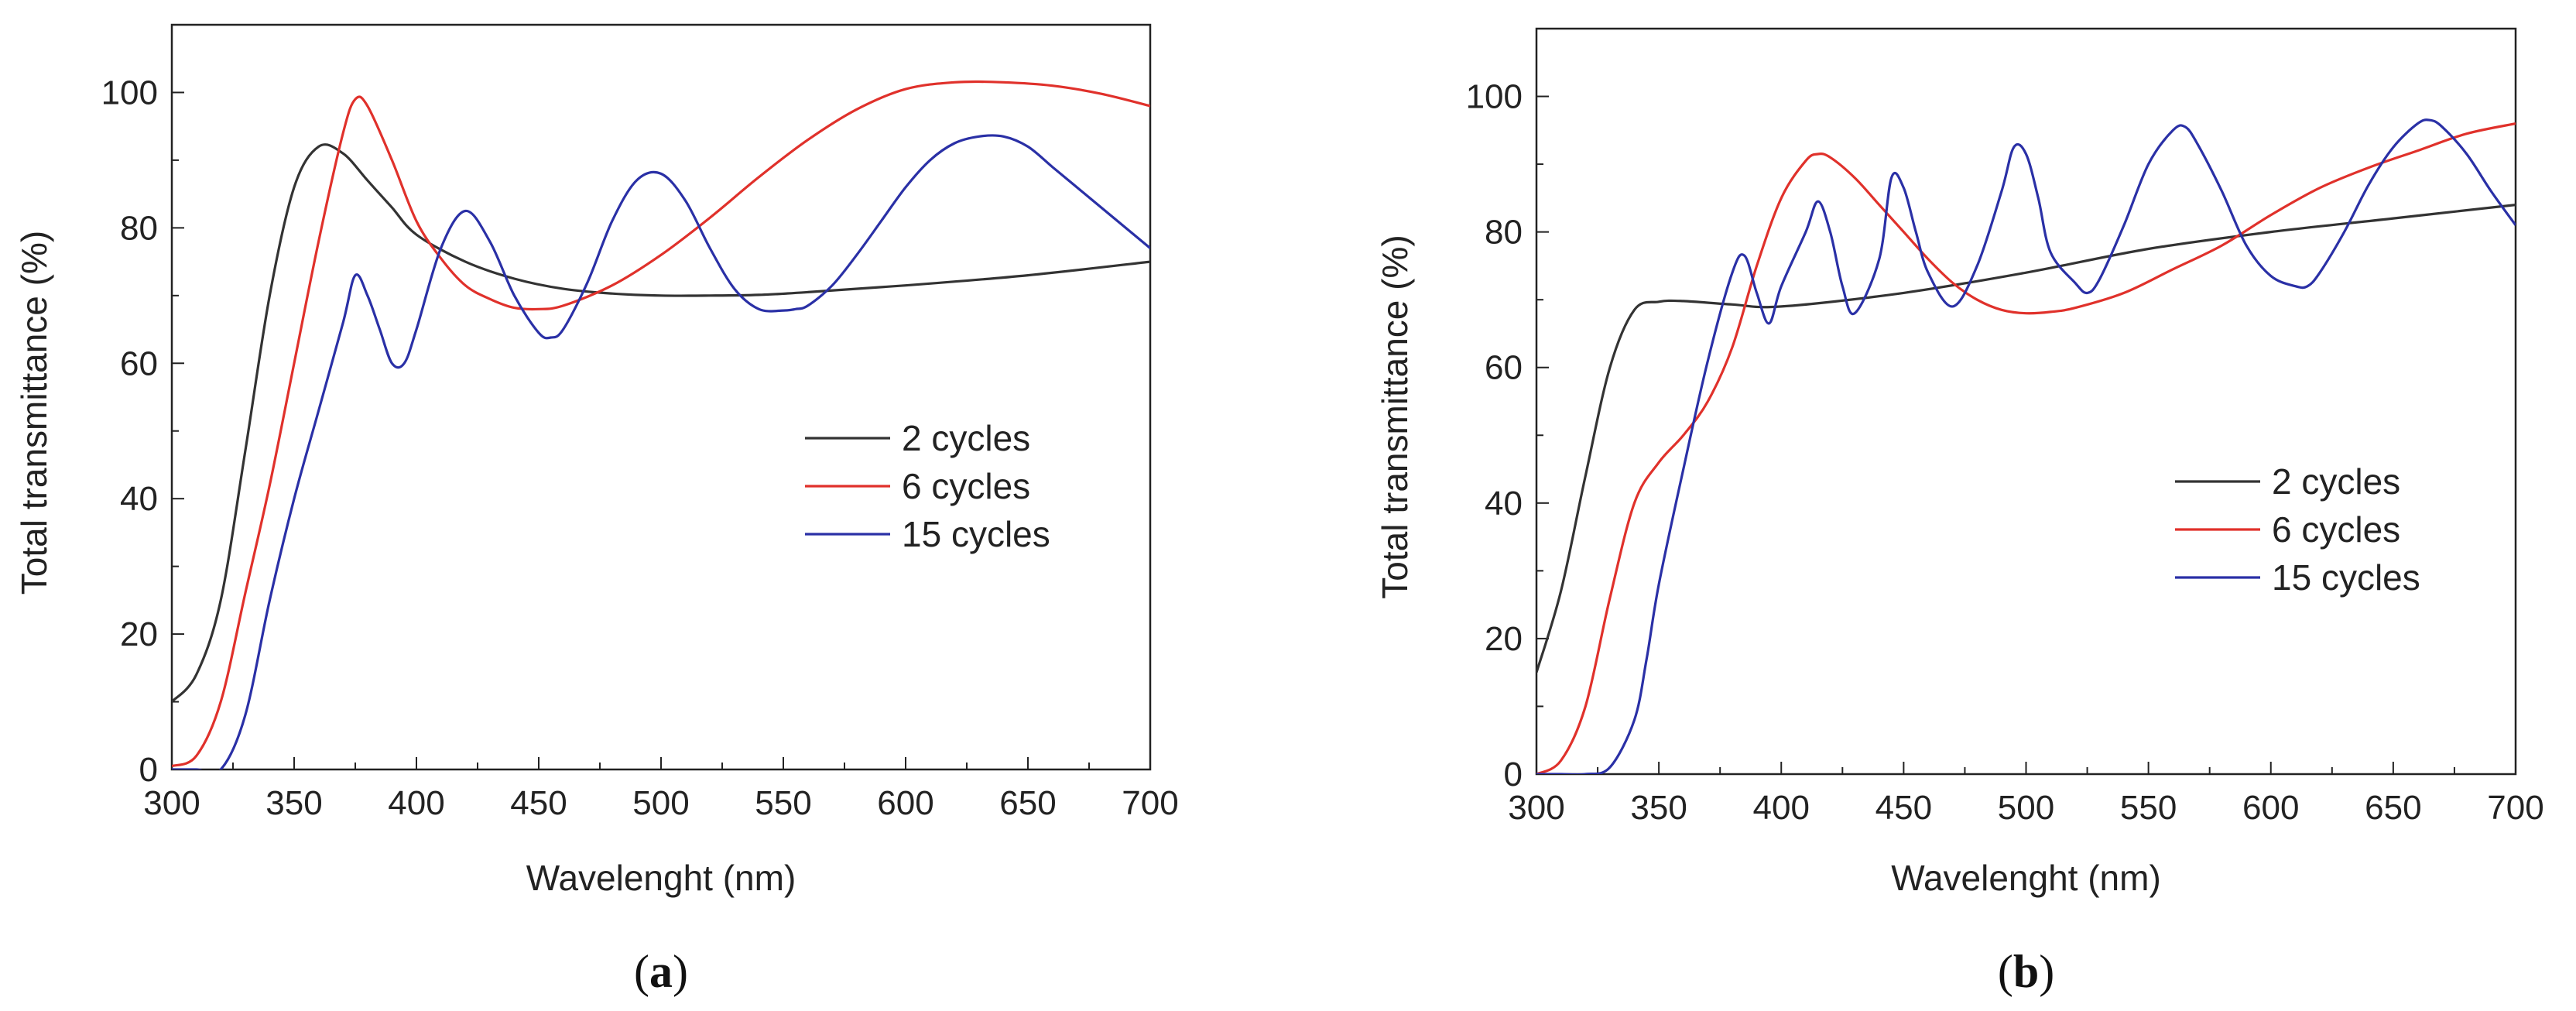  I want to click on panel-label: (b), so click(2026, 971).